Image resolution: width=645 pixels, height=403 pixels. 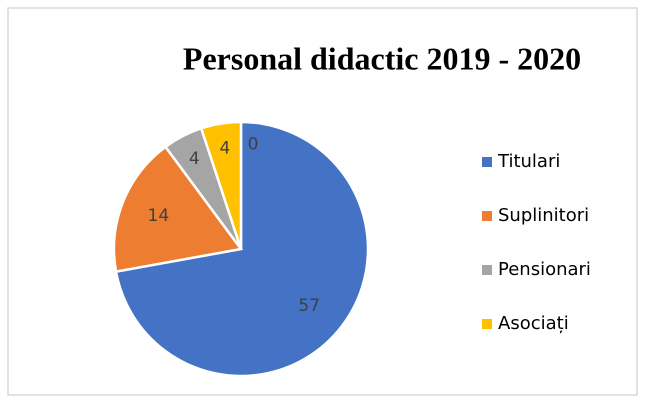 What do you see at coordinates (309, 306) in the screenshot?
I see `data-label: 57` at bounding box center [309, 306].